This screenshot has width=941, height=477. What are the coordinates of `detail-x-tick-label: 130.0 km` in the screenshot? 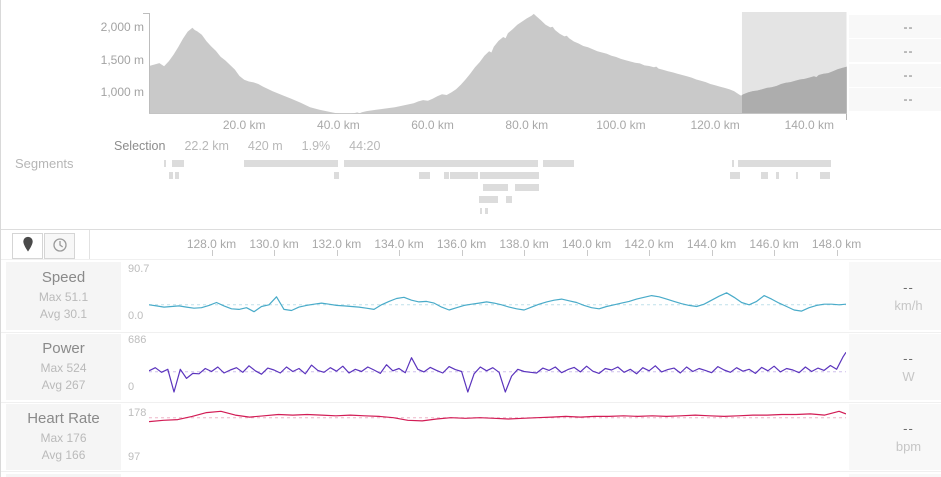 It's located at (274, 244).